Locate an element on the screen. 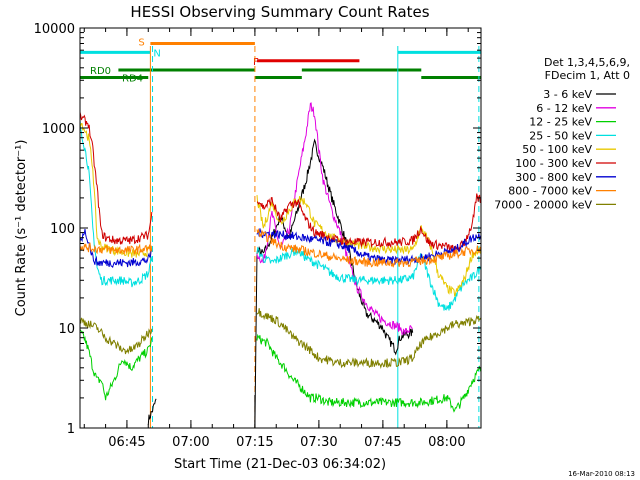 Image resolution: width=640 pixels, height=480 pixels. state-flag-label: RD4 is located at coordinates (132, 78).